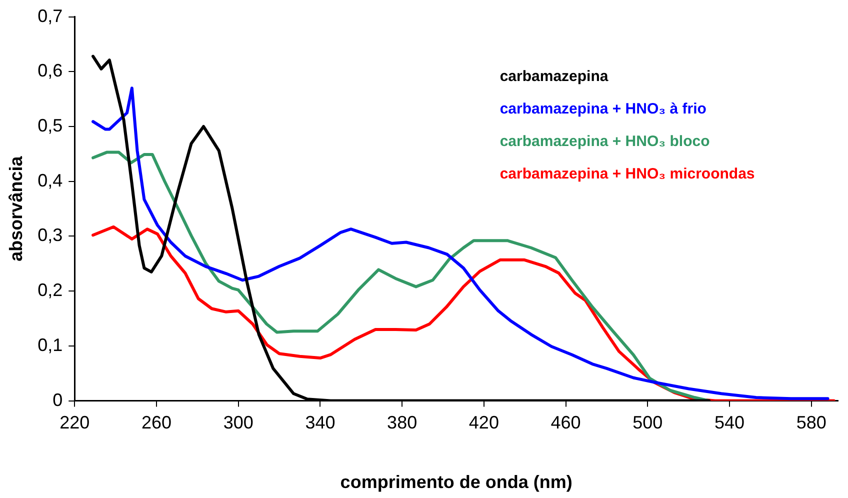  I want to click on text: carbamazepina + HNO₃ bloco, so click(605, 141).